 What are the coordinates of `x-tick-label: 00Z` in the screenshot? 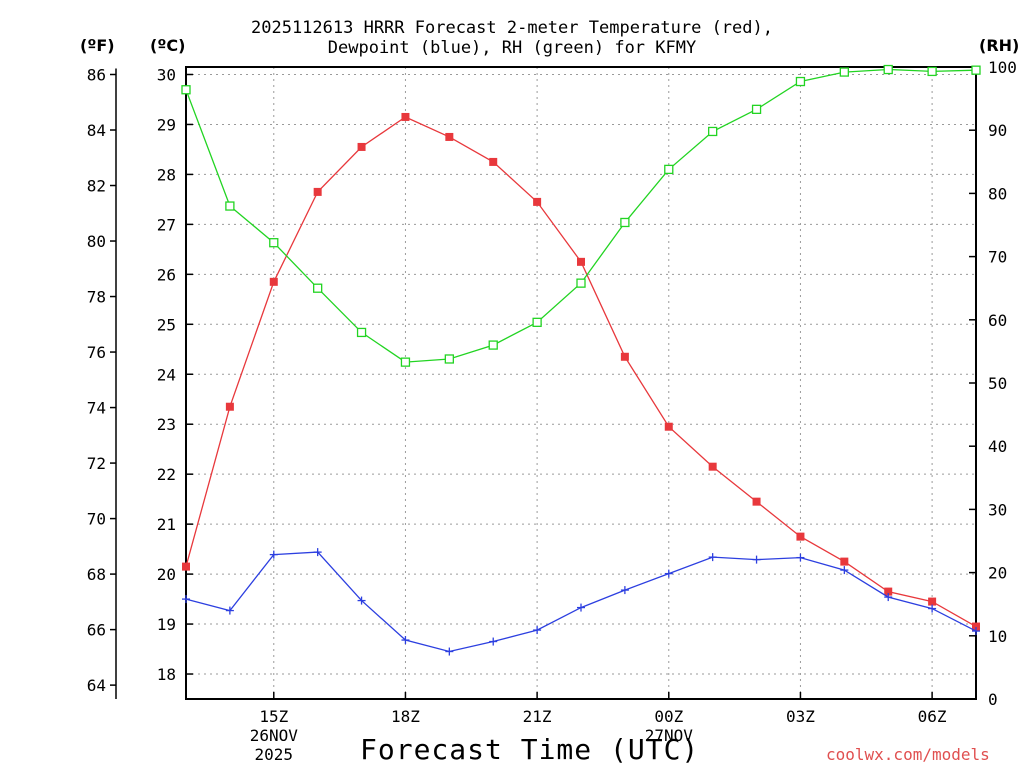 It's located at (668, 716).